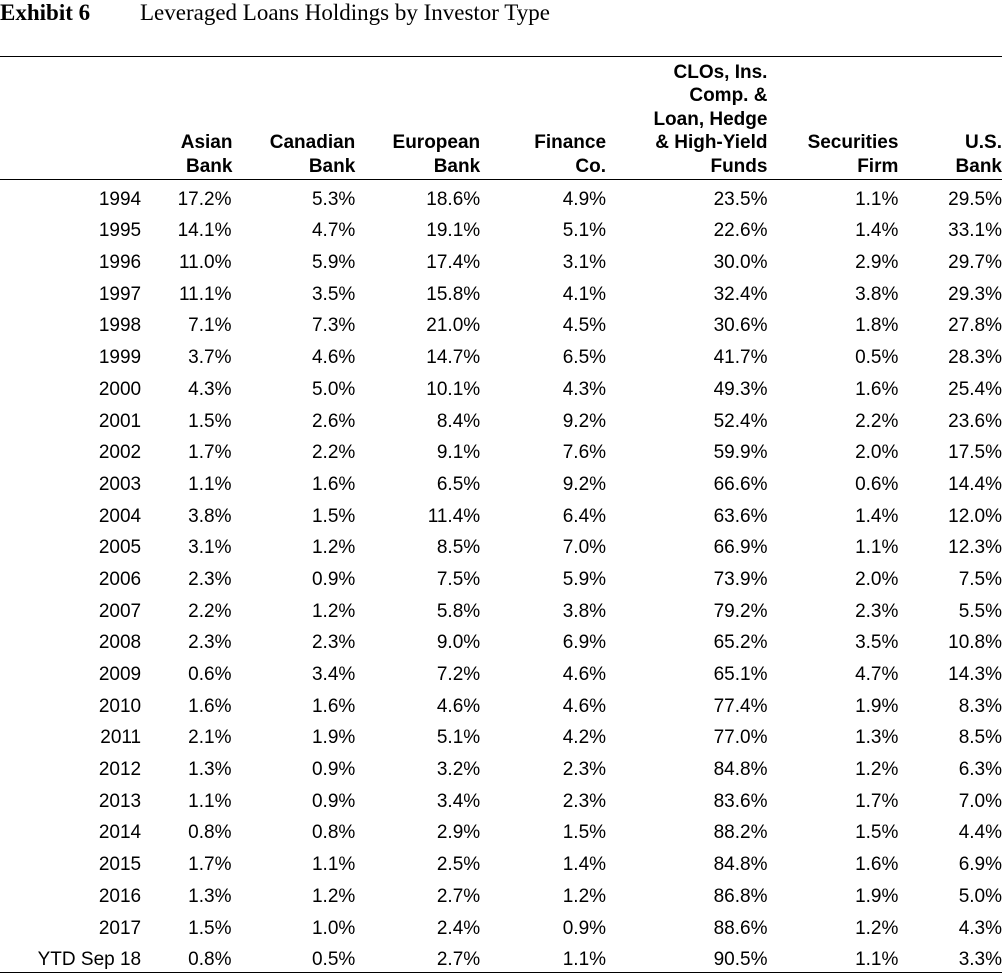  Describe the element at coordinates (210, 548) in the screenshot. I see `table-cell: 3.1%` at that location.